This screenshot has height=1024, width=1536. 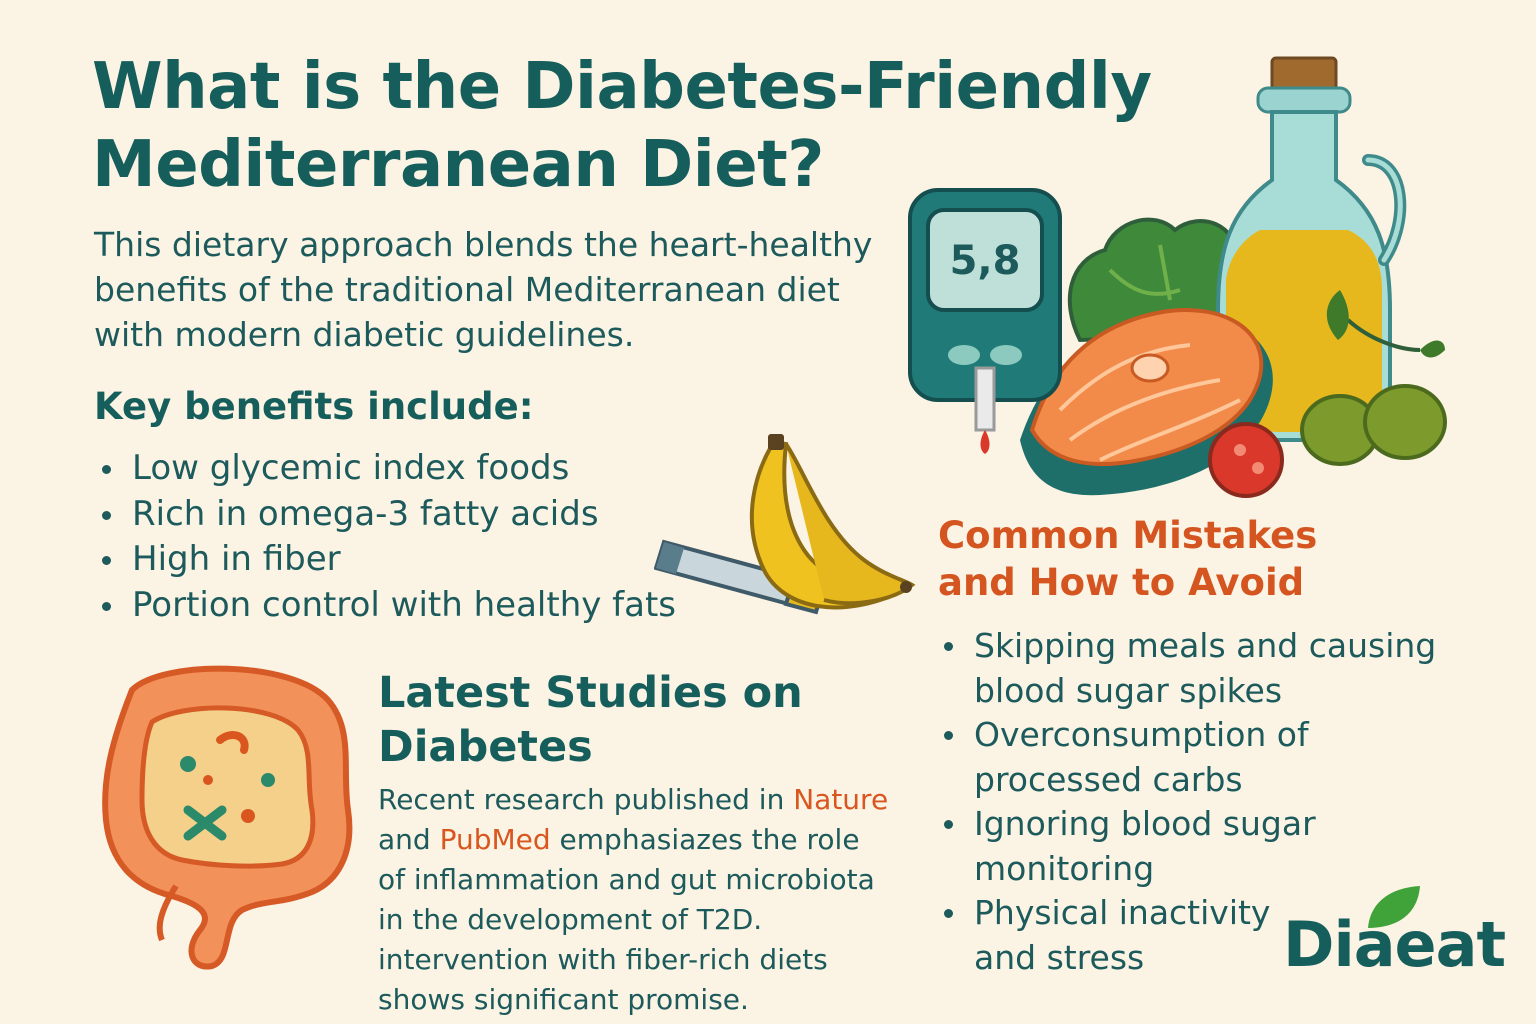 I want to click on studies-heading: Latest Studies on Diabetes, so click(x=638, y=720).